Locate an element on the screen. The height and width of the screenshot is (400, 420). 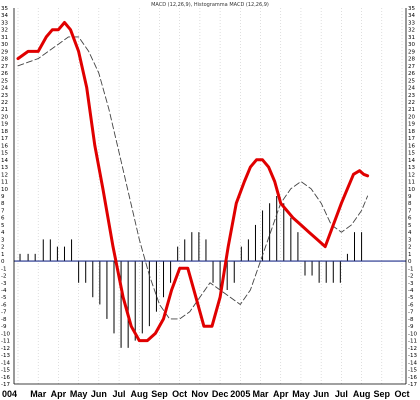
y-tick-label-right: 9 is located at coordinates (410, 197).